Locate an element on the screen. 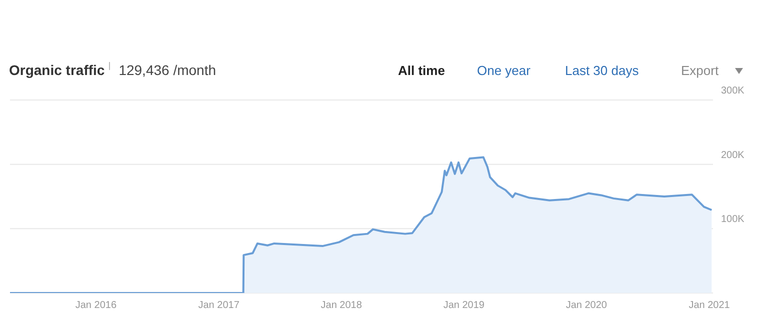 This screenshot has width=763, height=333. text: All time is located at coordinates (421, 70).